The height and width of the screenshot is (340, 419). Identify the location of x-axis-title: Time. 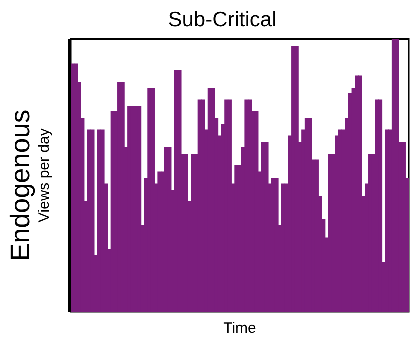
(240, 329).